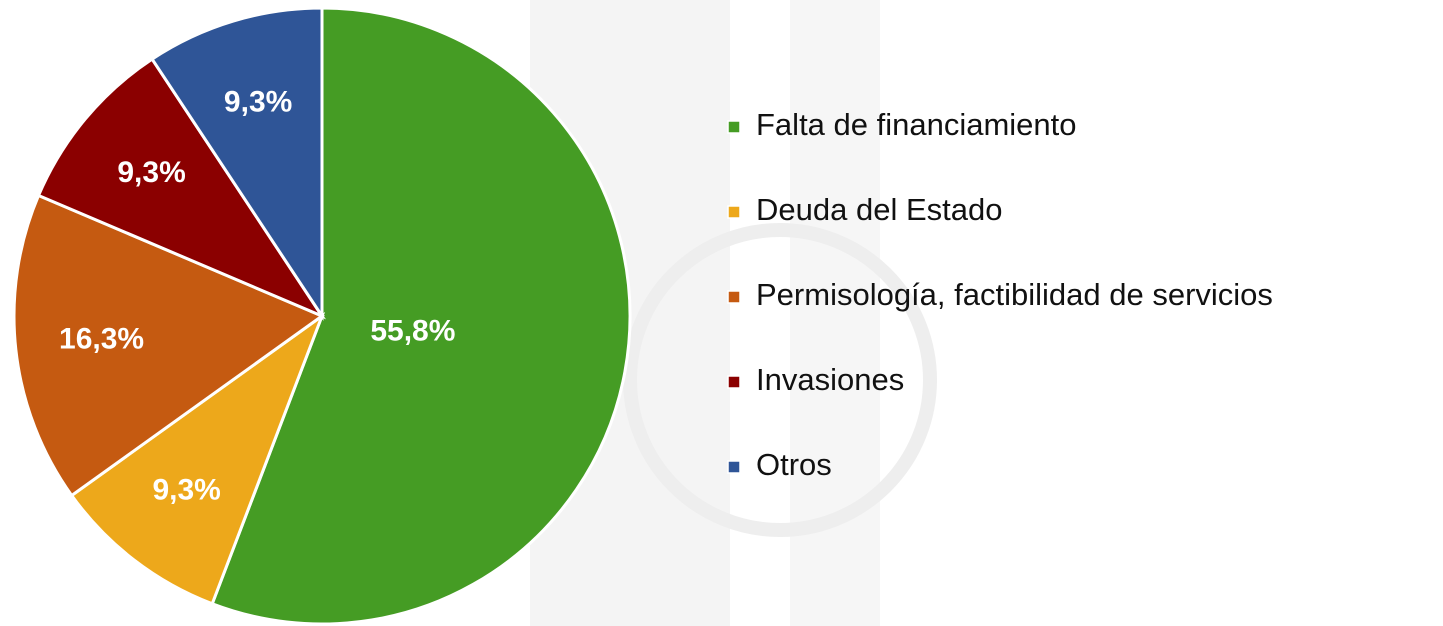 The image size is (1443, 626). Describe the element at coordinates (916, 124) in the screenshot. I see `legend-label: Falta de financiamiento` at that location.